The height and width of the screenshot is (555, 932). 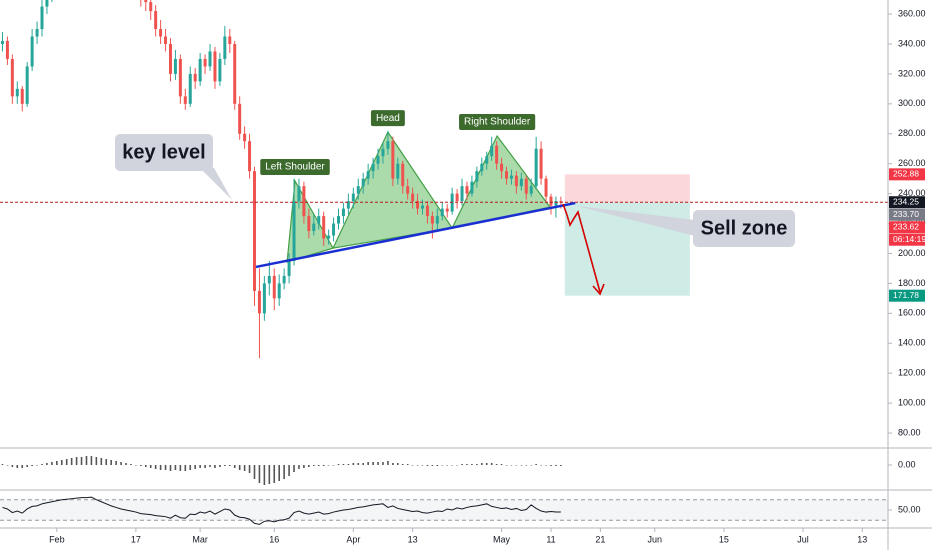 I want to click on price-badge-label: 234.25, so click(x=906, y=201).